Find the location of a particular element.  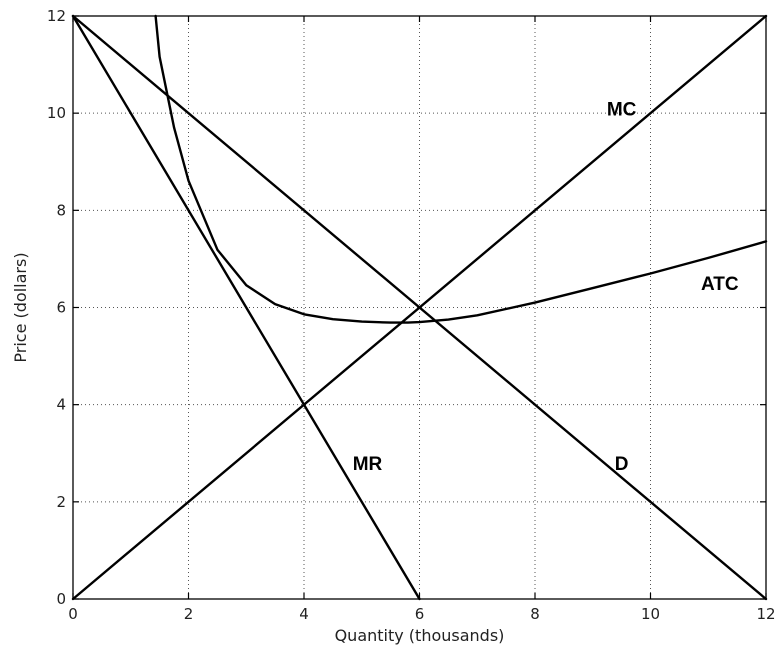

x-tick-label: 4 is located at coordinates (304, 614).